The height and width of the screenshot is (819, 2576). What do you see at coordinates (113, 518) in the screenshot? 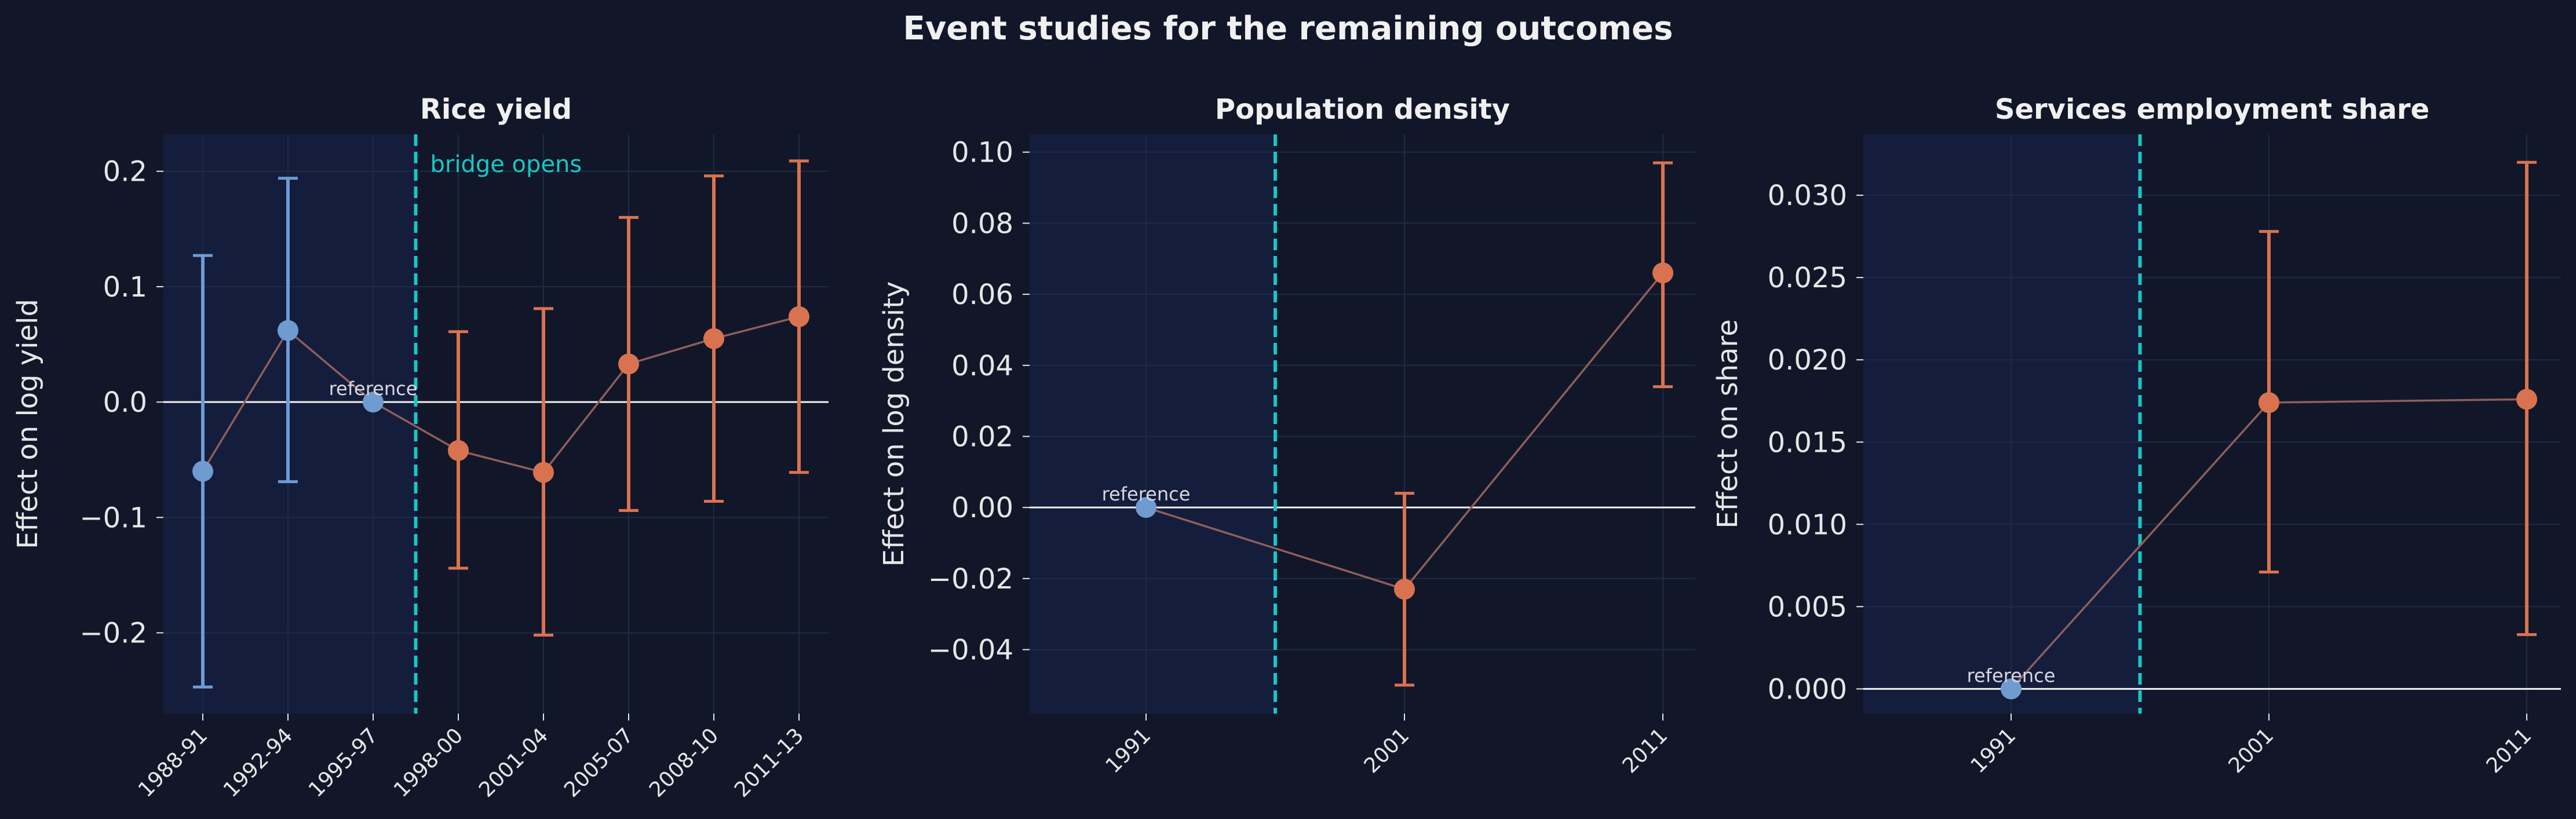
I see `y-tick-label: −0.1` at bounding box center [113, 518].